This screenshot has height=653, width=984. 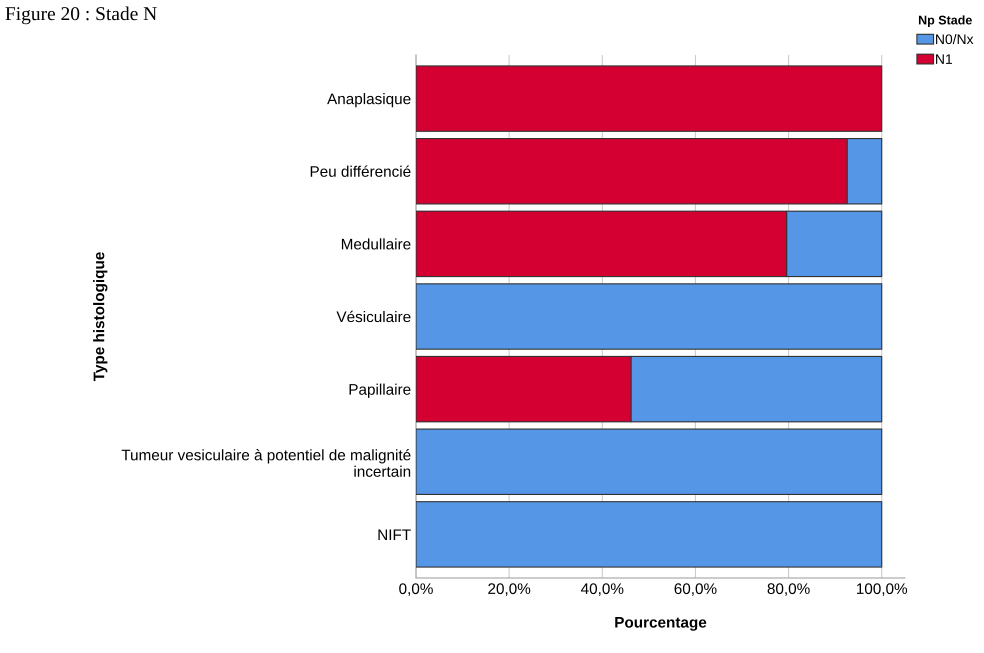 What do you see at coordinates (695, 589) in the screenshot?
I see `x-tick-label: 60,0%` at bounding box center [695, 589].